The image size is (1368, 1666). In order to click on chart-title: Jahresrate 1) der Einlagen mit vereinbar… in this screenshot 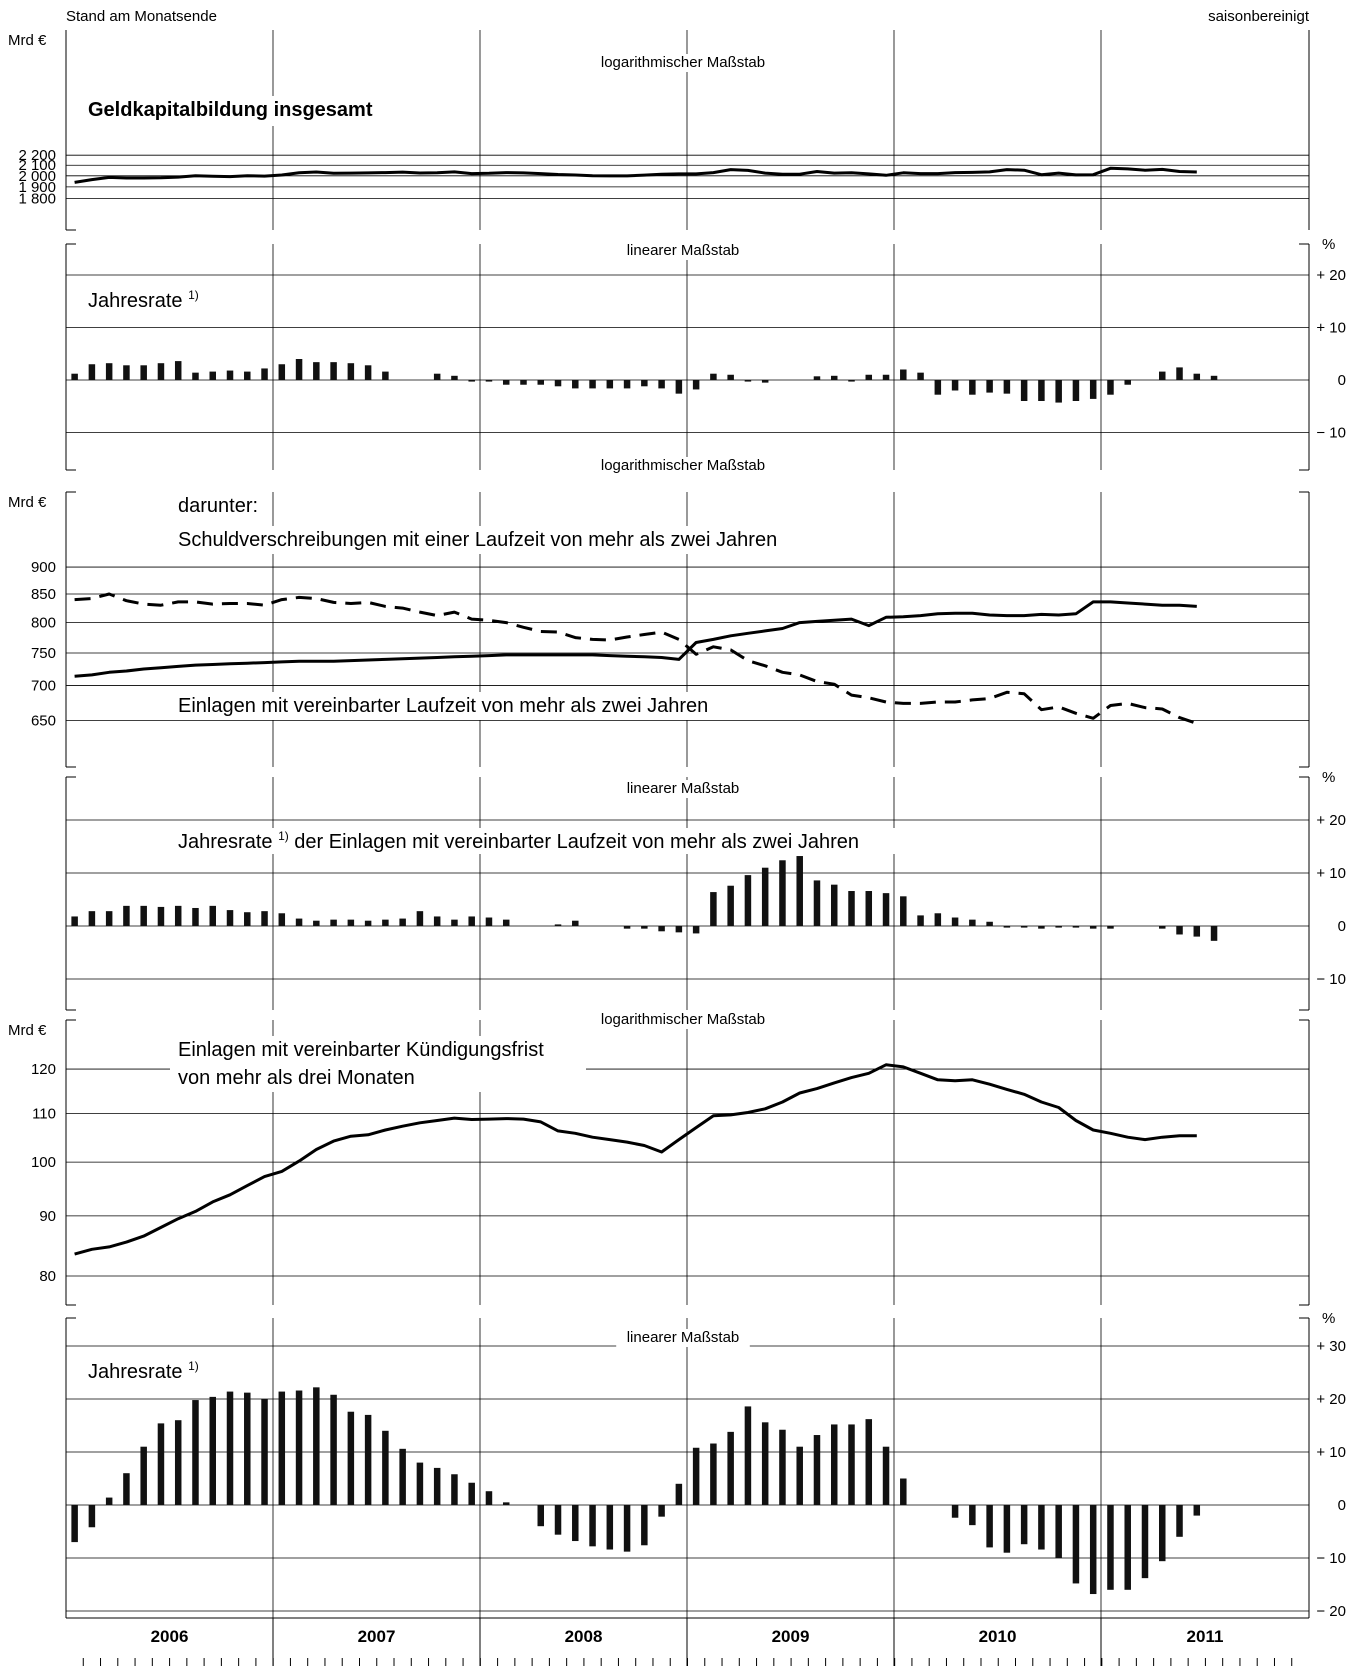, I will do `click(518, 841)`.